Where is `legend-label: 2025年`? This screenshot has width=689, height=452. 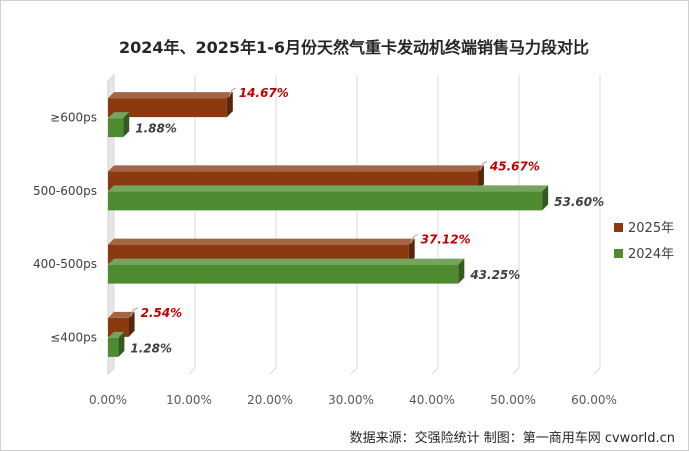
legend-label: 2025年 is located at coordinates (651, 228).